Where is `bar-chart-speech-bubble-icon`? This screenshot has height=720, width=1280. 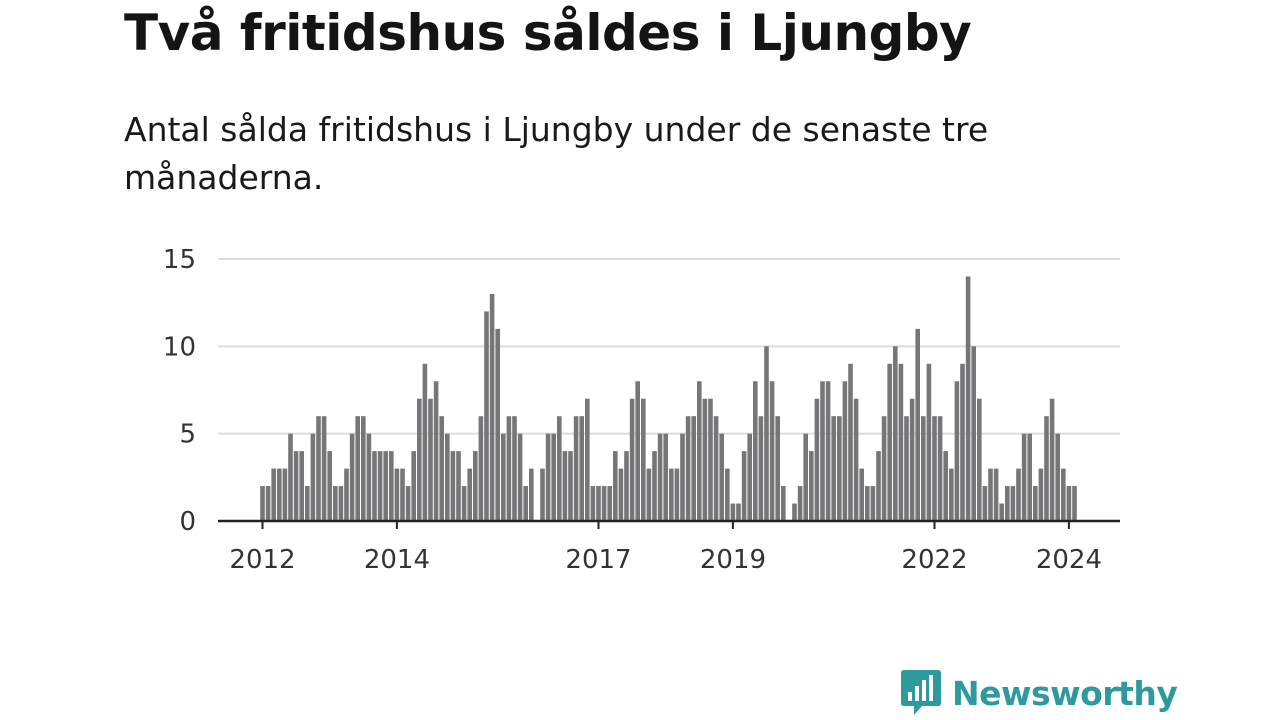
bar-chart-speech-bubble-icon is located at coordinates (921, 692).